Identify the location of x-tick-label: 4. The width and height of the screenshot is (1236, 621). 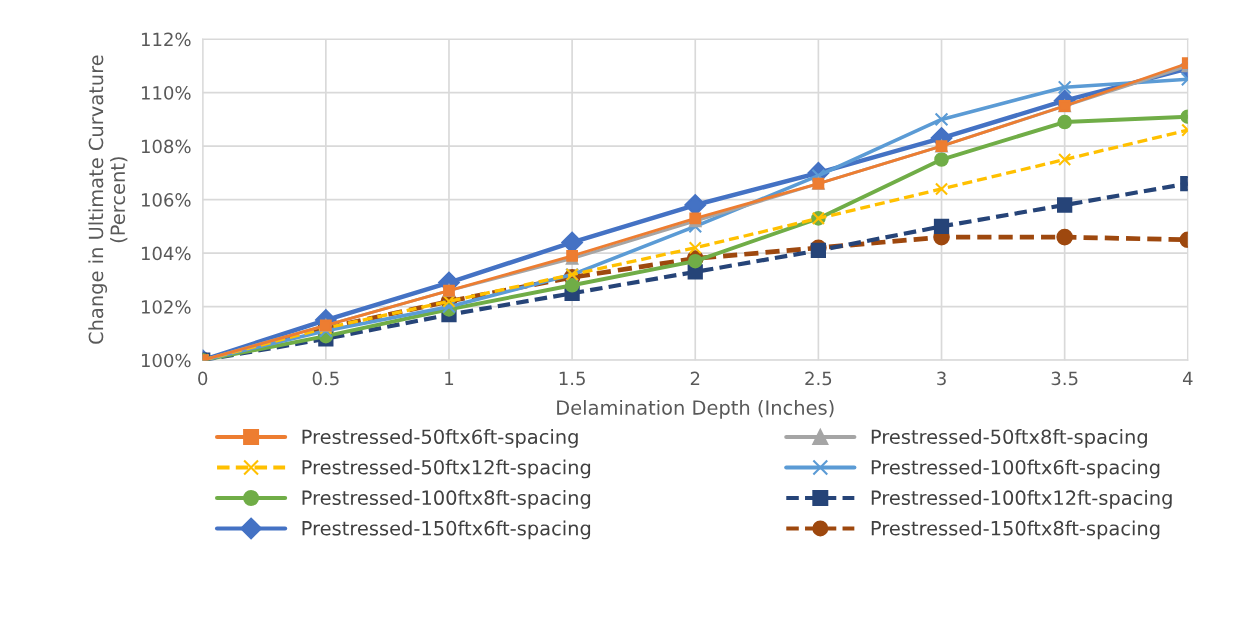
(1187, 378).